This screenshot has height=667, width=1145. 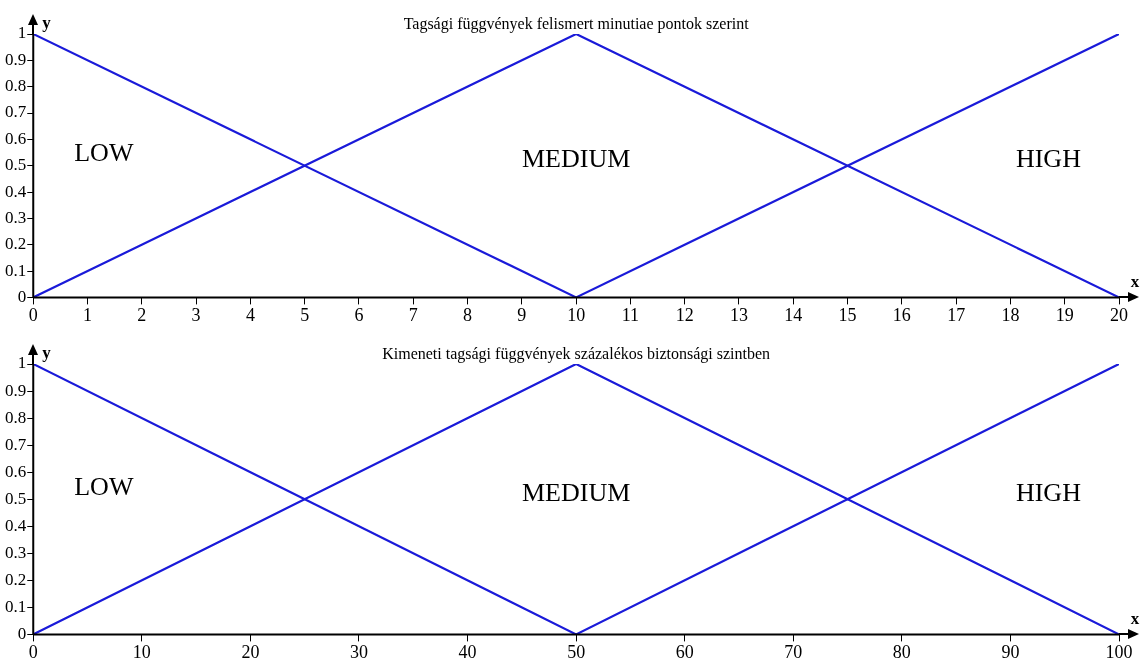 What do you see at coordinates (847, 314) in the screenshot?
I see `x-tick-label: 15` at bounding box center [847, 314].